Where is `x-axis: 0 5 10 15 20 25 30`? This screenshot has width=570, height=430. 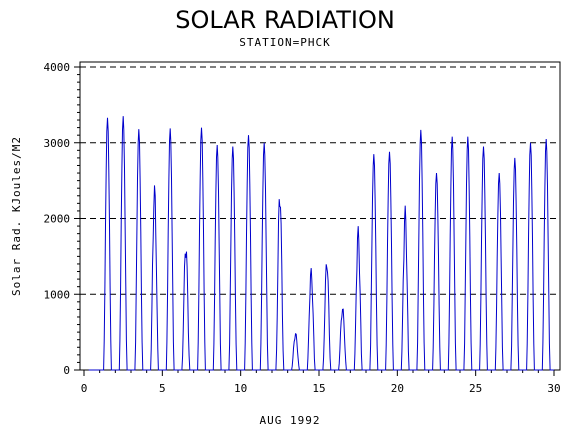
x-axis: 0 5 10 15 20 25 30 is located at coordinates (321, 382).